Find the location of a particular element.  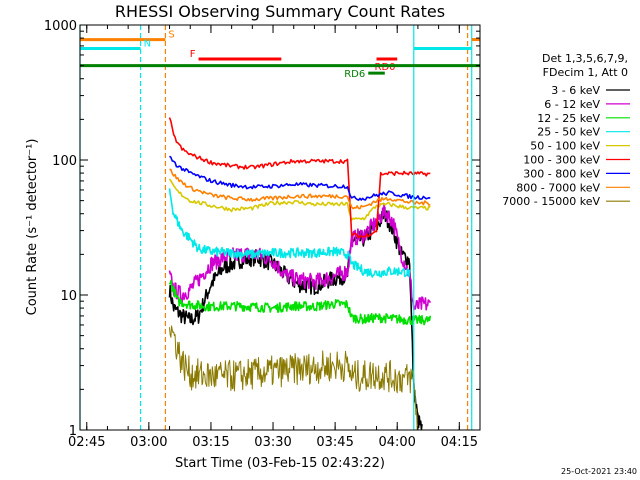

legend-header-0: Det 1,3,5,6,7,9, is located at coordinates (585, 58).